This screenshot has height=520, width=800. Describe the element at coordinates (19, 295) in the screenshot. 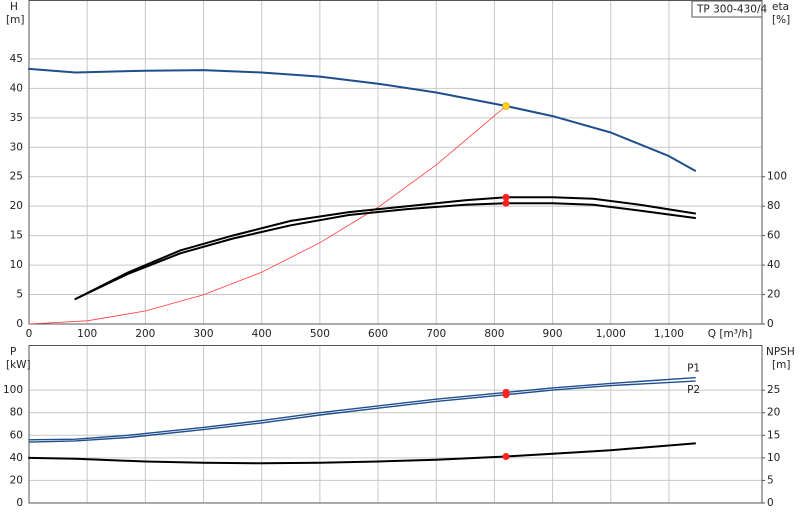

I see `y-tick-label: 5` at that location.